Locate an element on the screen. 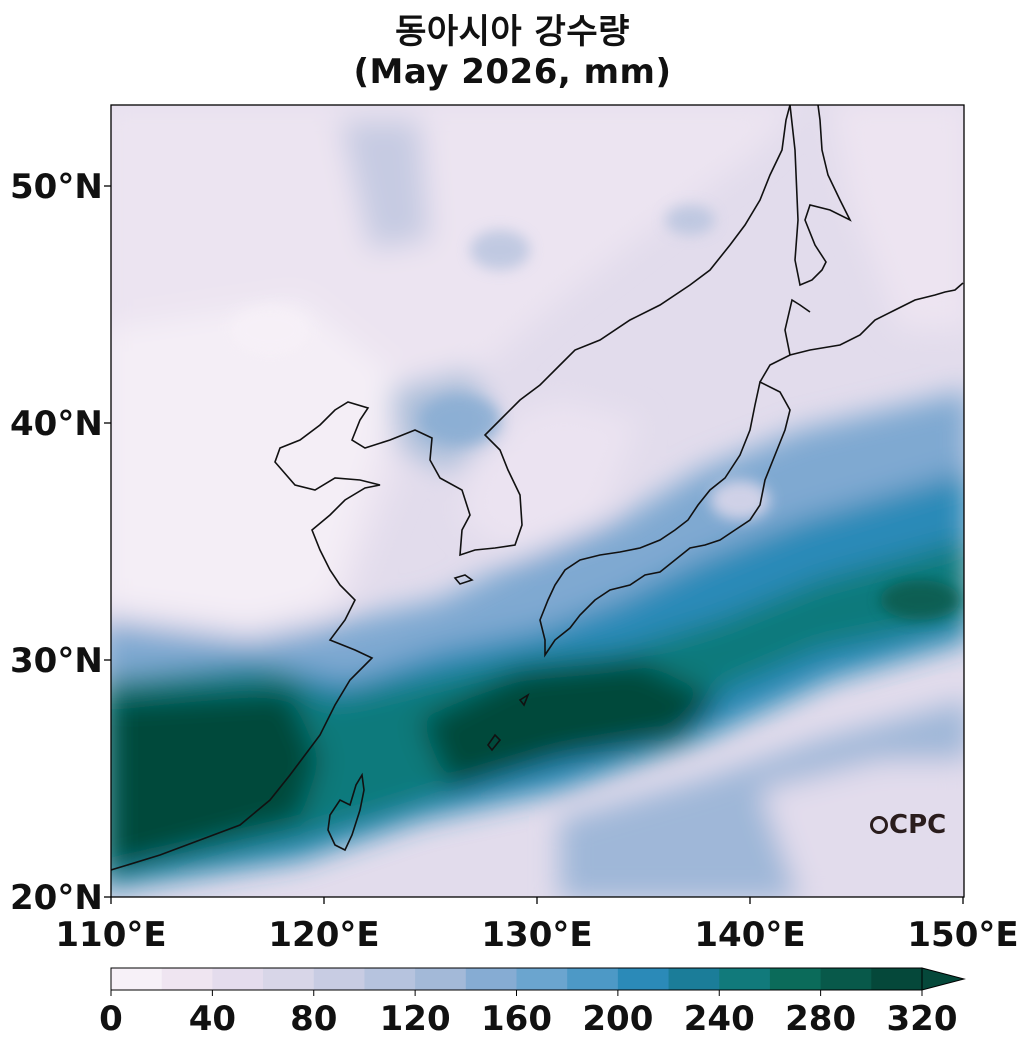 This screenshot has width=1025, height=1050. colorbar-tick-label: 0 is located at coordinates (111, 1019).